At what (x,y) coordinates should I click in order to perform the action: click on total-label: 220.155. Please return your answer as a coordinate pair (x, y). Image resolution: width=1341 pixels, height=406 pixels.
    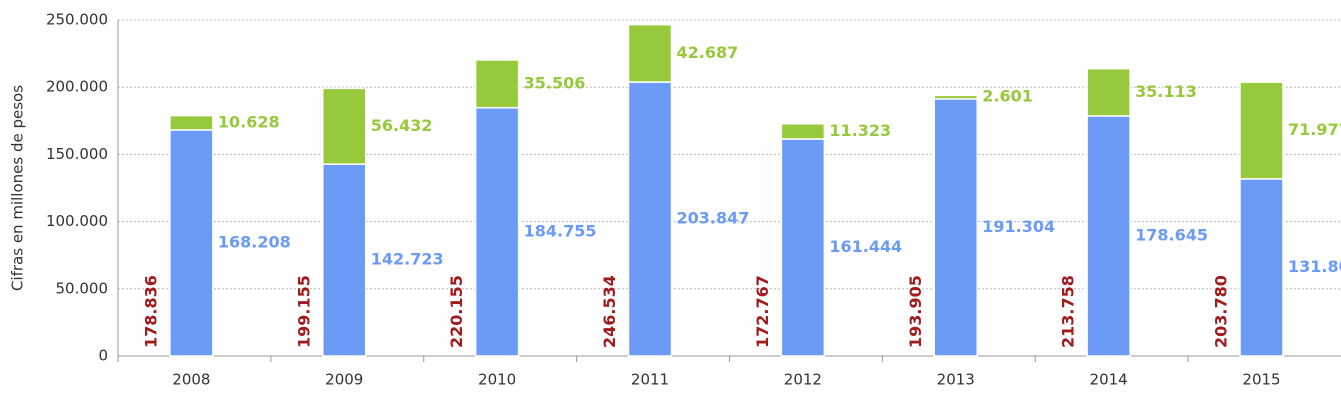
    Looking at the image, I should click on (456, 311).